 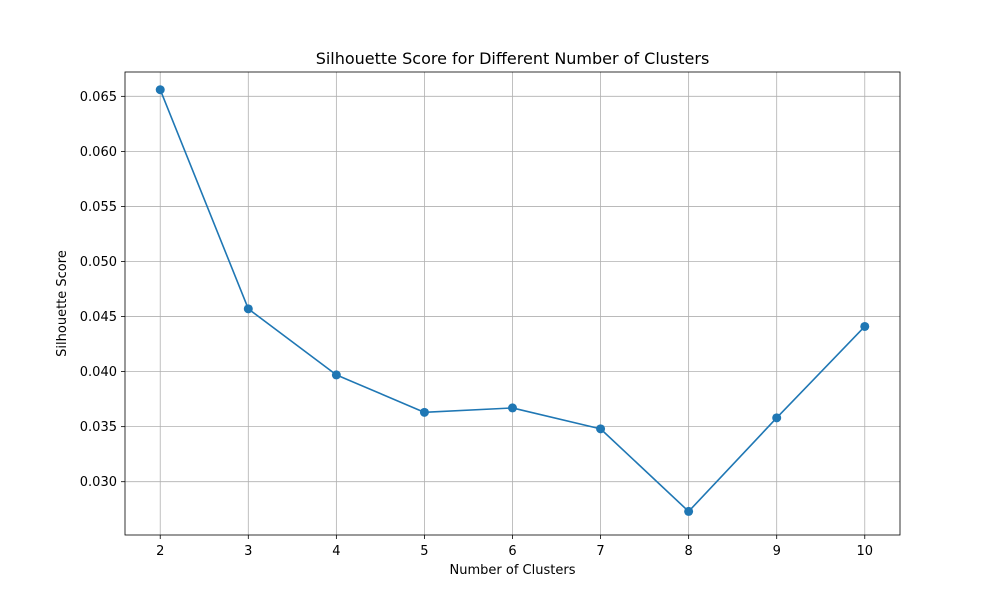 What do you see at coordinates (864, 551) in the screenshot?
I see `x-tick-label: 10` at bounding box center [864, 551].